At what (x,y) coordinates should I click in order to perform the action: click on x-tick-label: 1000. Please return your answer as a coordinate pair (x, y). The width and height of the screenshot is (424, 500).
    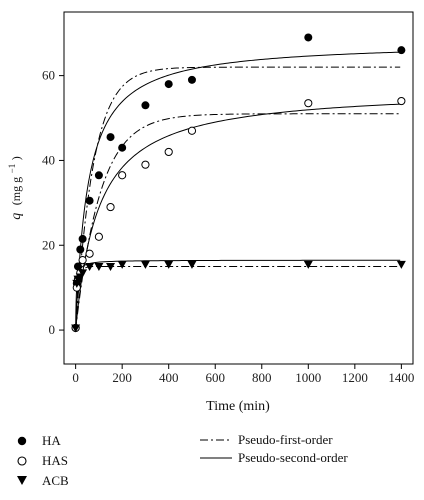
    Looking at the image, I should click on (308, 377).